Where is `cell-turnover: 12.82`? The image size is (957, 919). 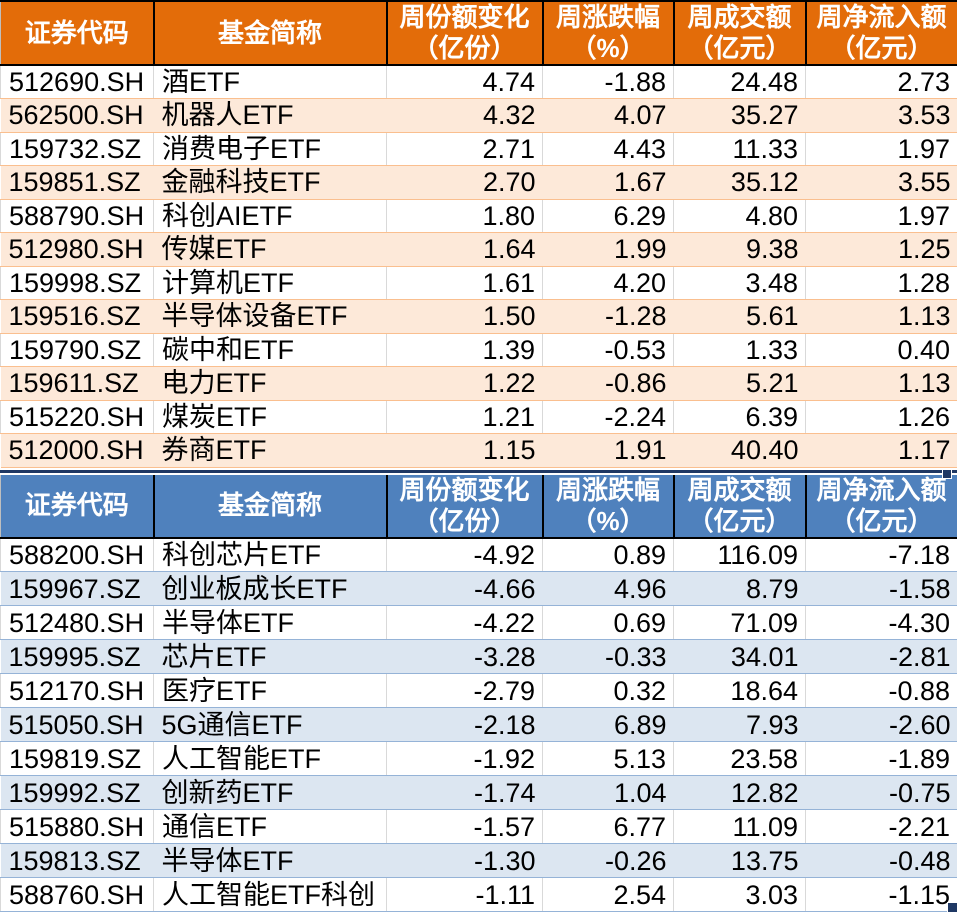 cell-turnover: 12.82 is located at coordinates (739, 792).